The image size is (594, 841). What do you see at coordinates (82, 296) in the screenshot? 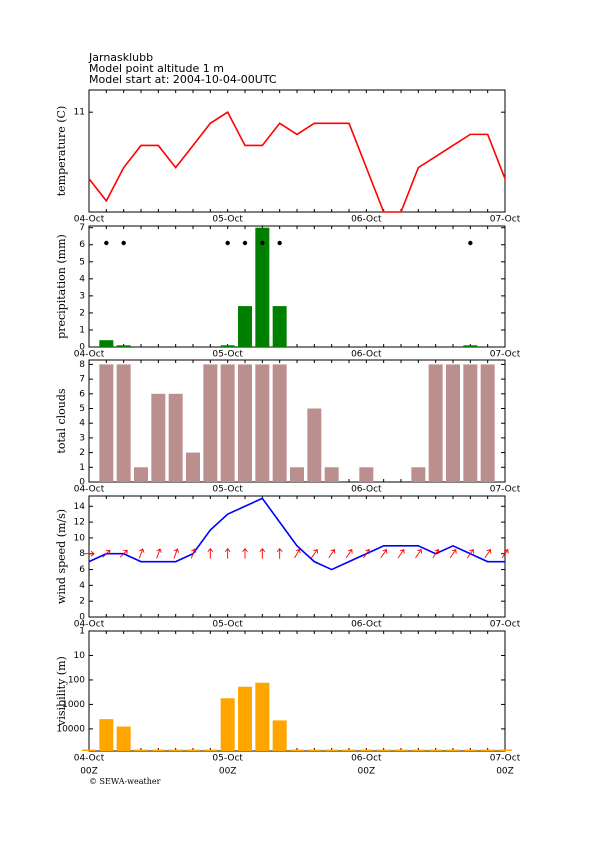
I see `y-tick-label: 3` at bounding box center [82, 296].